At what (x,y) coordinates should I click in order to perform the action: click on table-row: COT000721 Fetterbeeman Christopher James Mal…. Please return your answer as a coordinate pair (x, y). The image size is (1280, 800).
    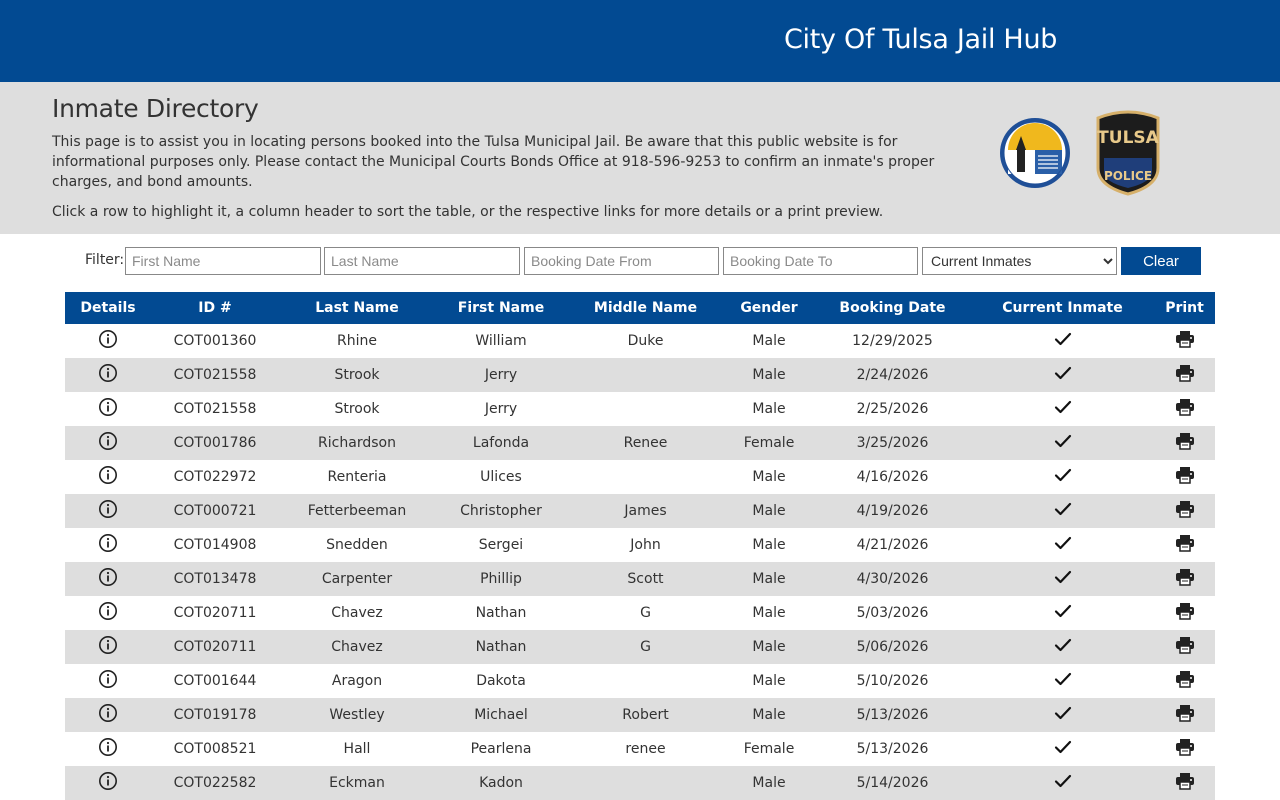
    Looking at the image, I should click on (640, 511).